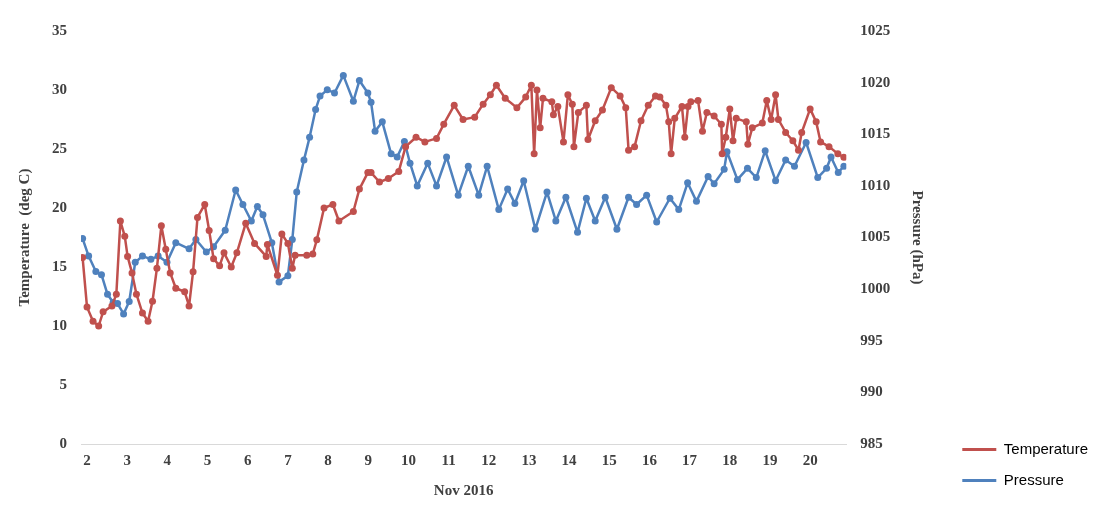 The image size is (1110, 515). Describe the element at coordinates (368, 459) in the screenshot. I see `x-tick-label: 9` at that location.